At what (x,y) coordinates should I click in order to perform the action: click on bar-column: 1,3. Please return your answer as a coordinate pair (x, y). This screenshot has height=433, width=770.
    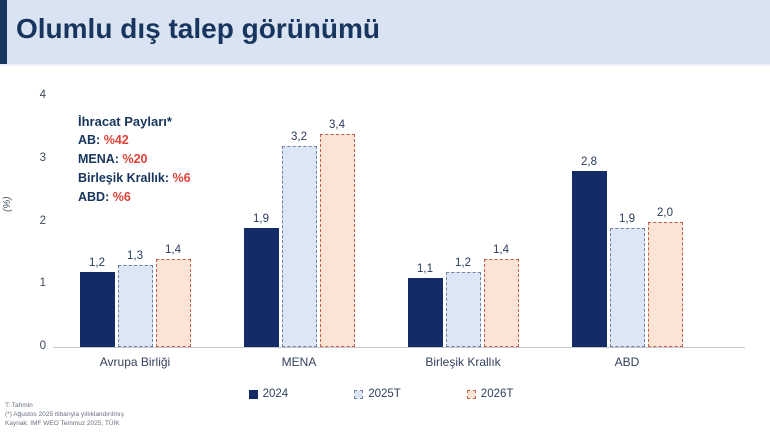
    Looking at the image, I should click on (135, 221).